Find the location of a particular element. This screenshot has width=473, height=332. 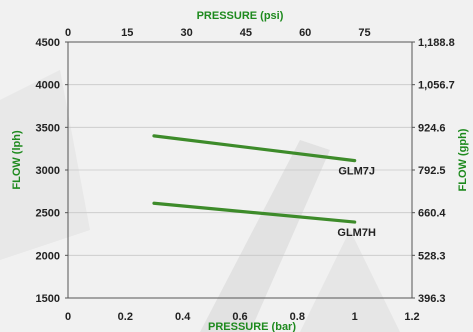

top-tick-label: 60 is located at coordinates (305, 33).